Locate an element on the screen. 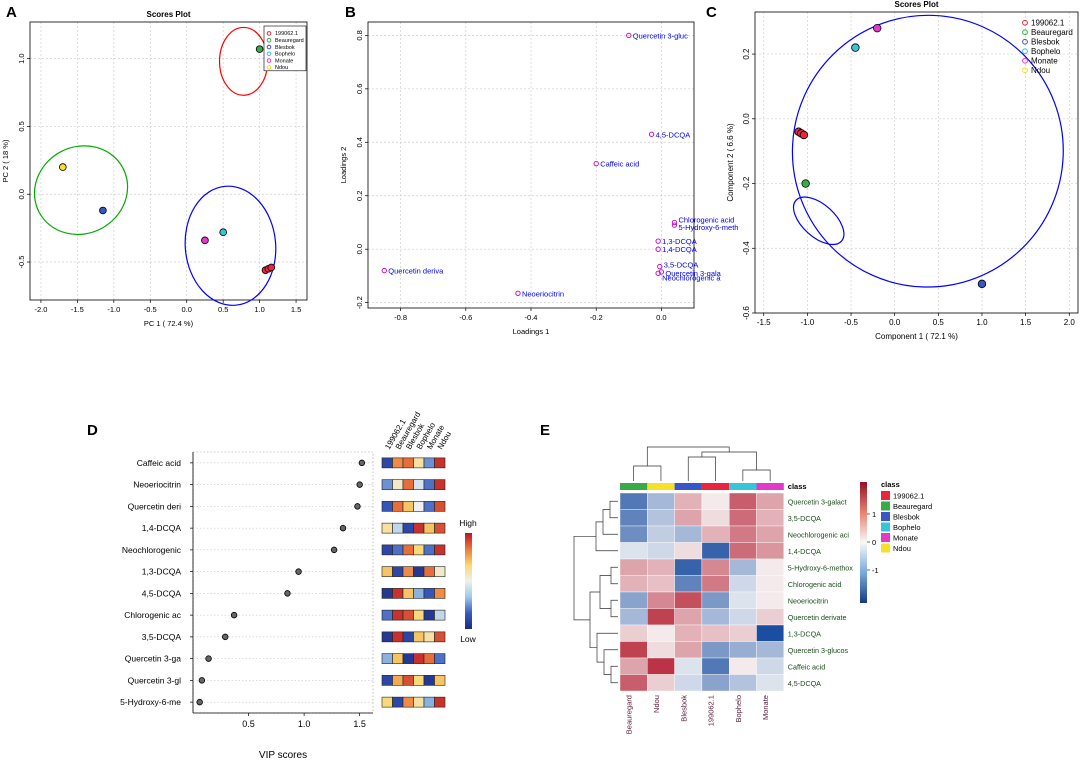  panel-e-colorbar-tick-label: 1 is located at coordinates (874, 514).